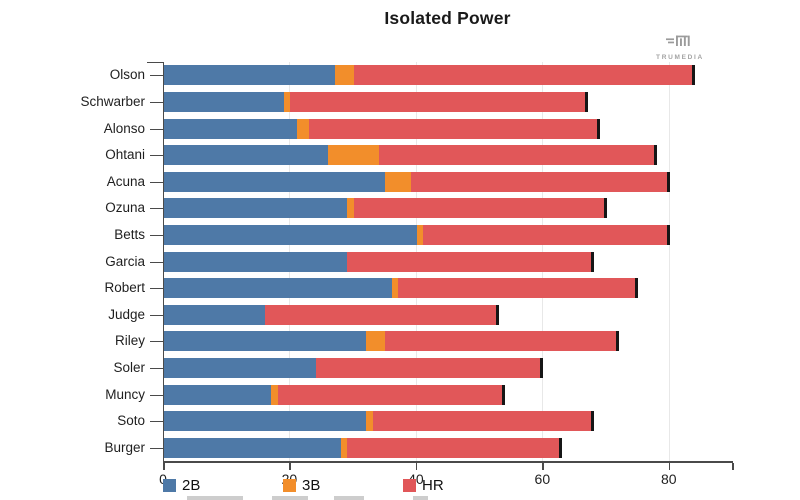 The width and height of the screenshot is (800, 500). I want to click on x-axis-end-tick, so click(733, 466).